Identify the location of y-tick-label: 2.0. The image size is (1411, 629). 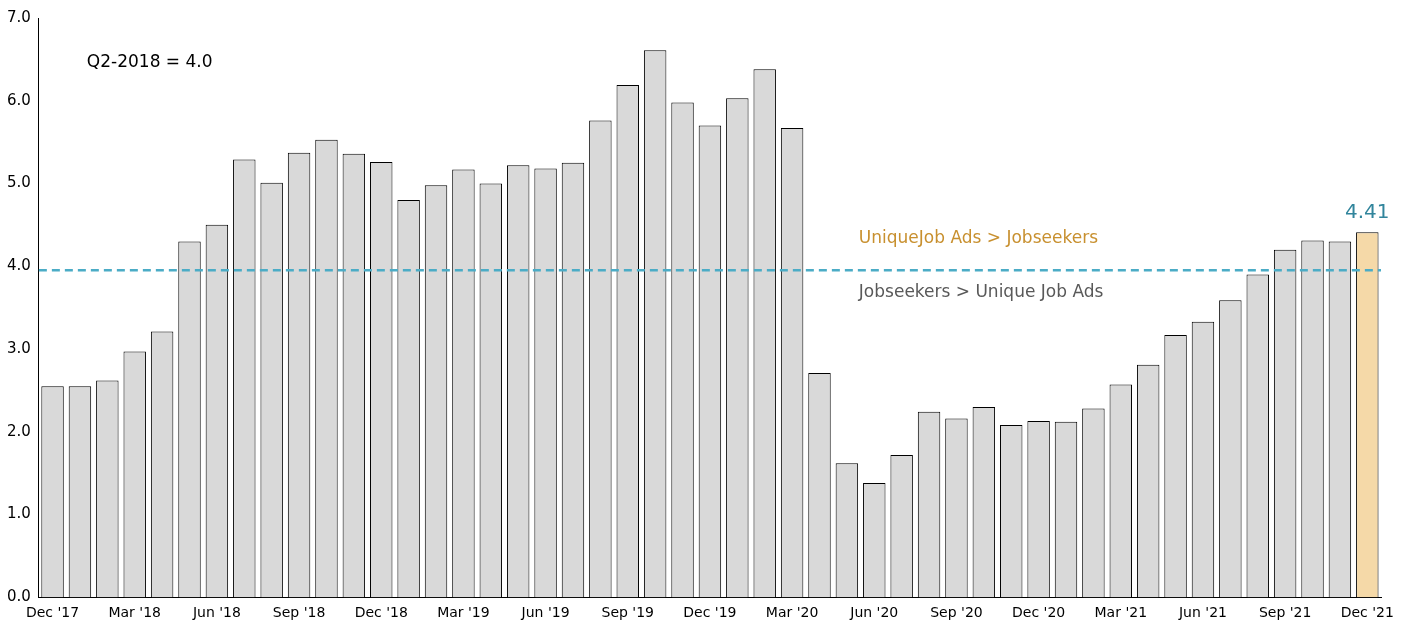
(19, 430).